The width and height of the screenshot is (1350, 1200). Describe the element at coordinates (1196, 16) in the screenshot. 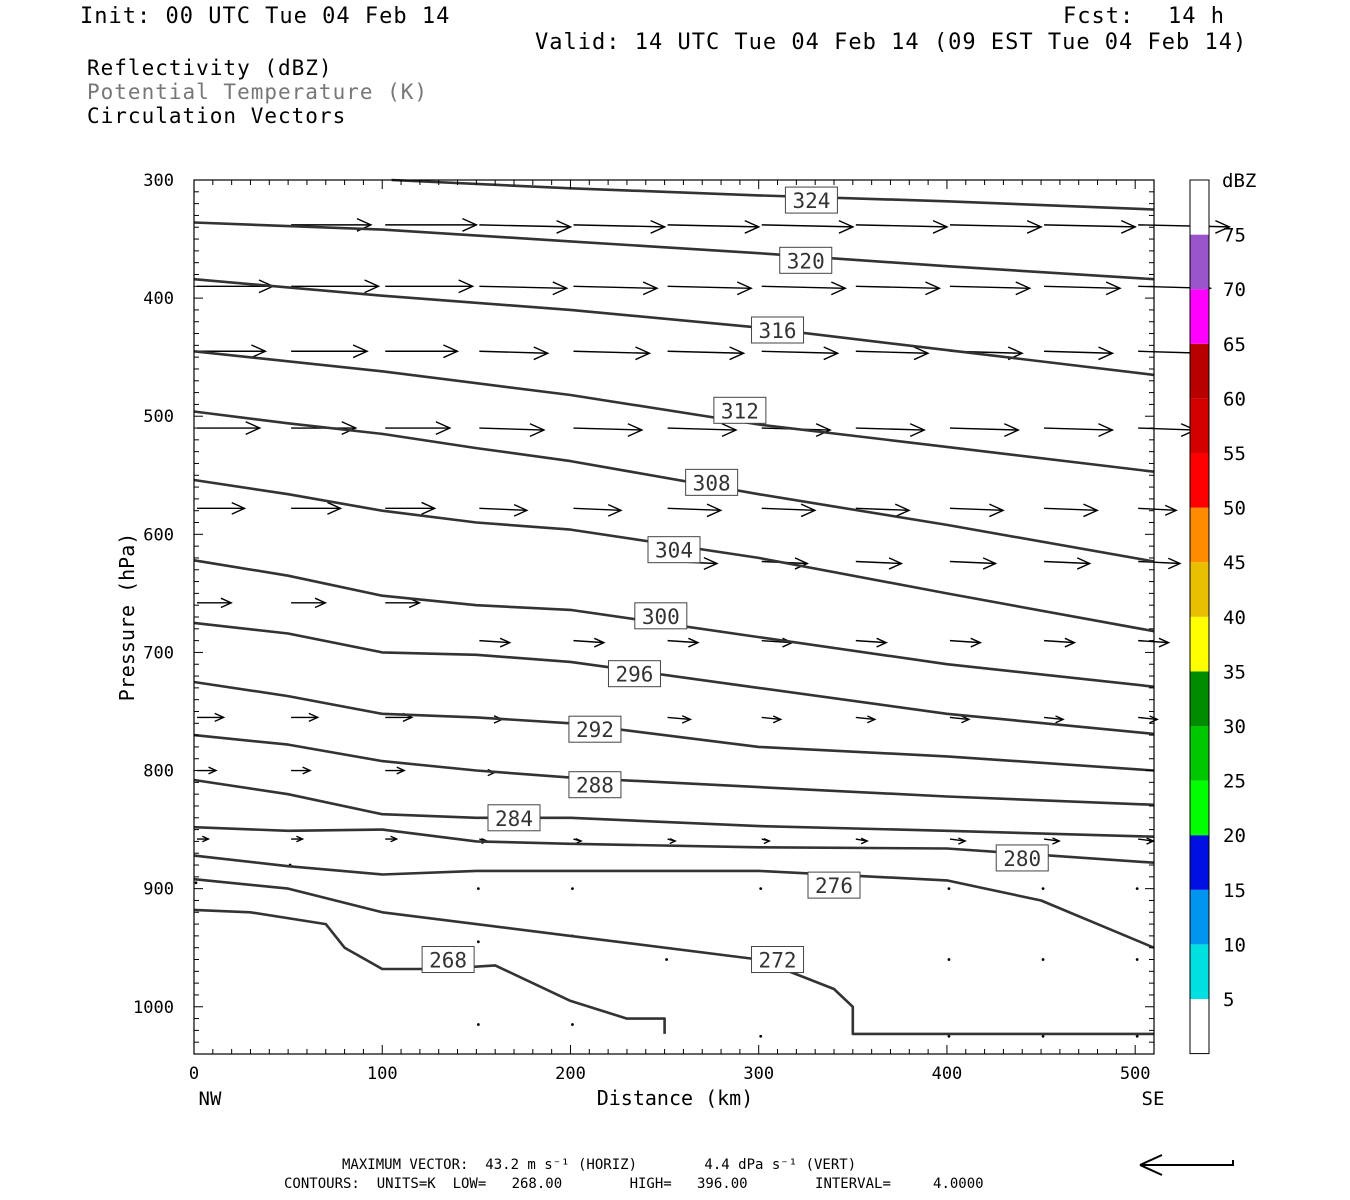

I see `forecast-hour: 14 h` at that location.